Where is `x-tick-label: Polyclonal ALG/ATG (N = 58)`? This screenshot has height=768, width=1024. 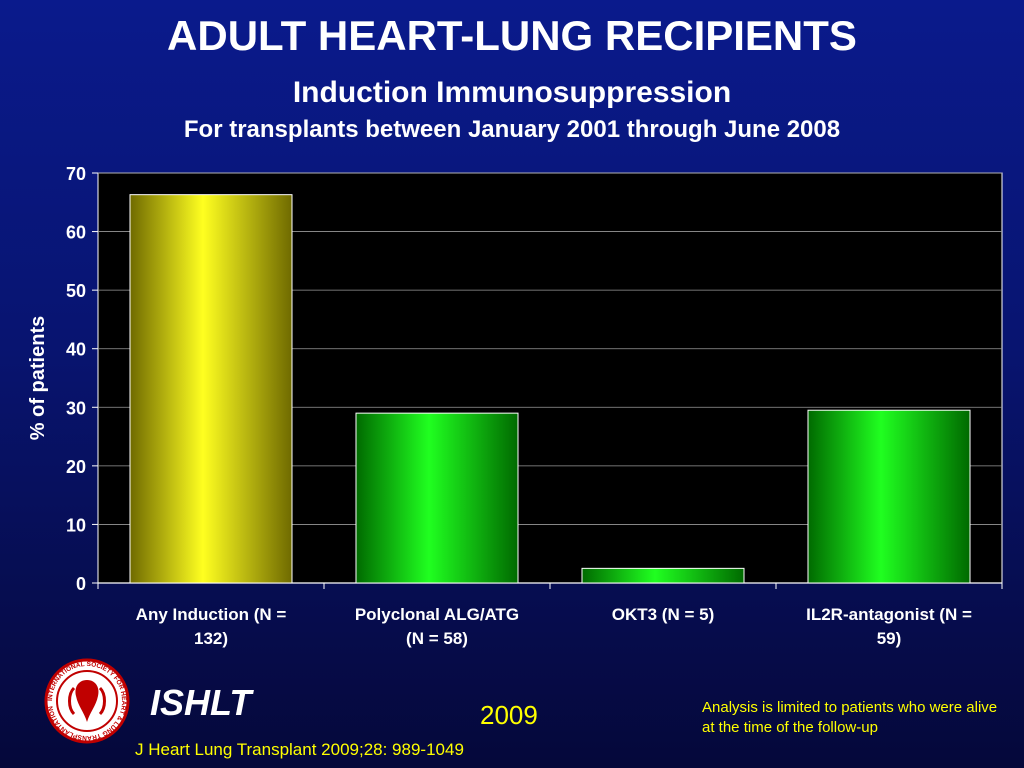
x-tick-label: Polyclonal ALG/ATG (N = 58) is located at coordinates (437, 626).